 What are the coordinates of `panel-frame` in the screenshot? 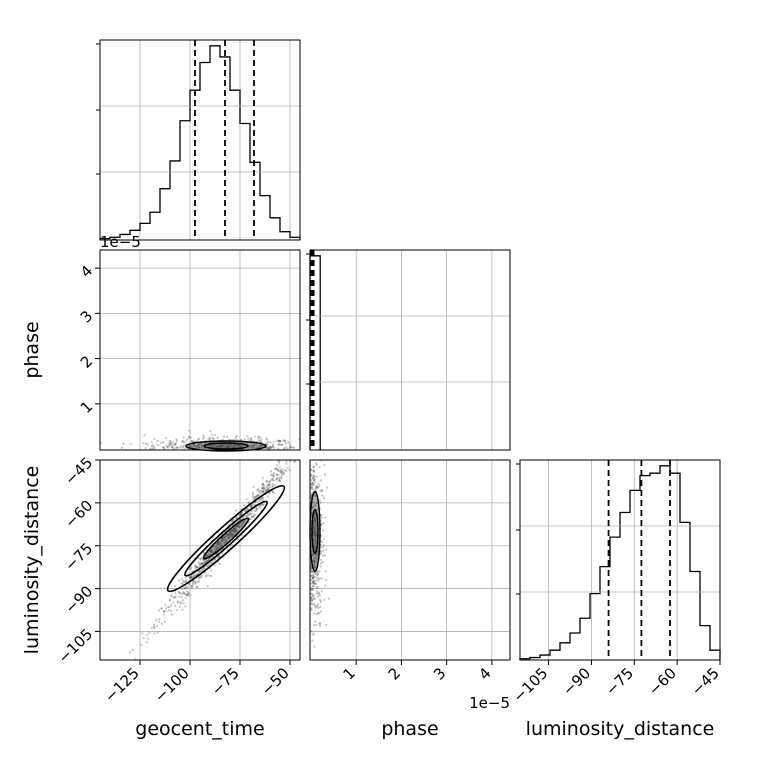 It's located at (410, 350).